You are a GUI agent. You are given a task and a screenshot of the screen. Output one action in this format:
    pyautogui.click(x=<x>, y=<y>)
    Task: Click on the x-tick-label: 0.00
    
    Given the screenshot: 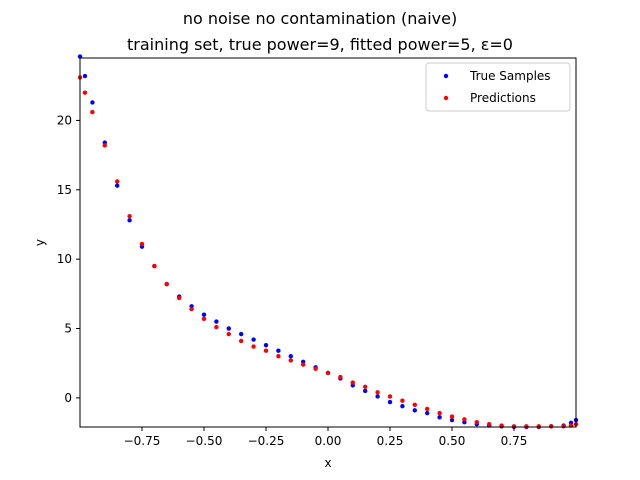 What is the action you would take?
    pyautogui.click(x=328, y=441)
    